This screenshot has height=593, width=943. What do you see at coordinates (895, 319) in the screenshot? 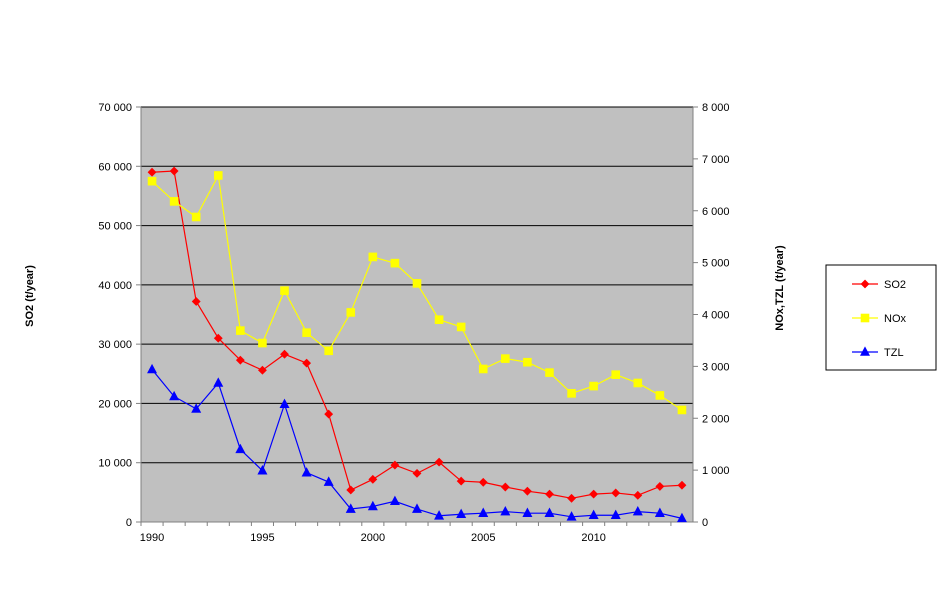
I see `legend-label: NOx` at bounding box center [895, 319].